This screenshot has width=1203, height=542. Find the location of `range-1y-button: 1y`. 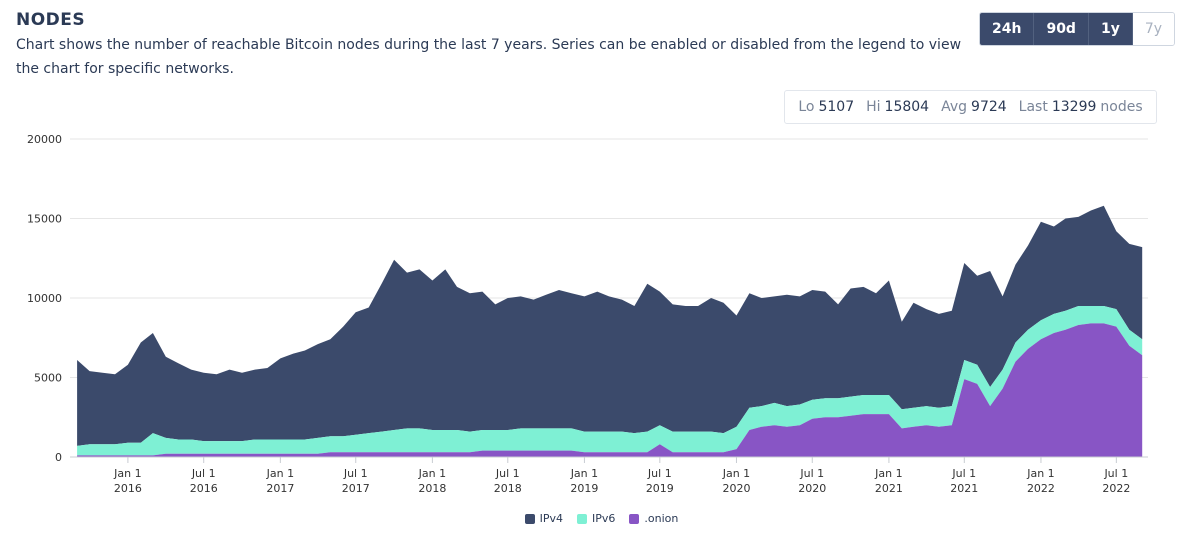

range-1y-button: 1y is located at coordinates (1110, 29).